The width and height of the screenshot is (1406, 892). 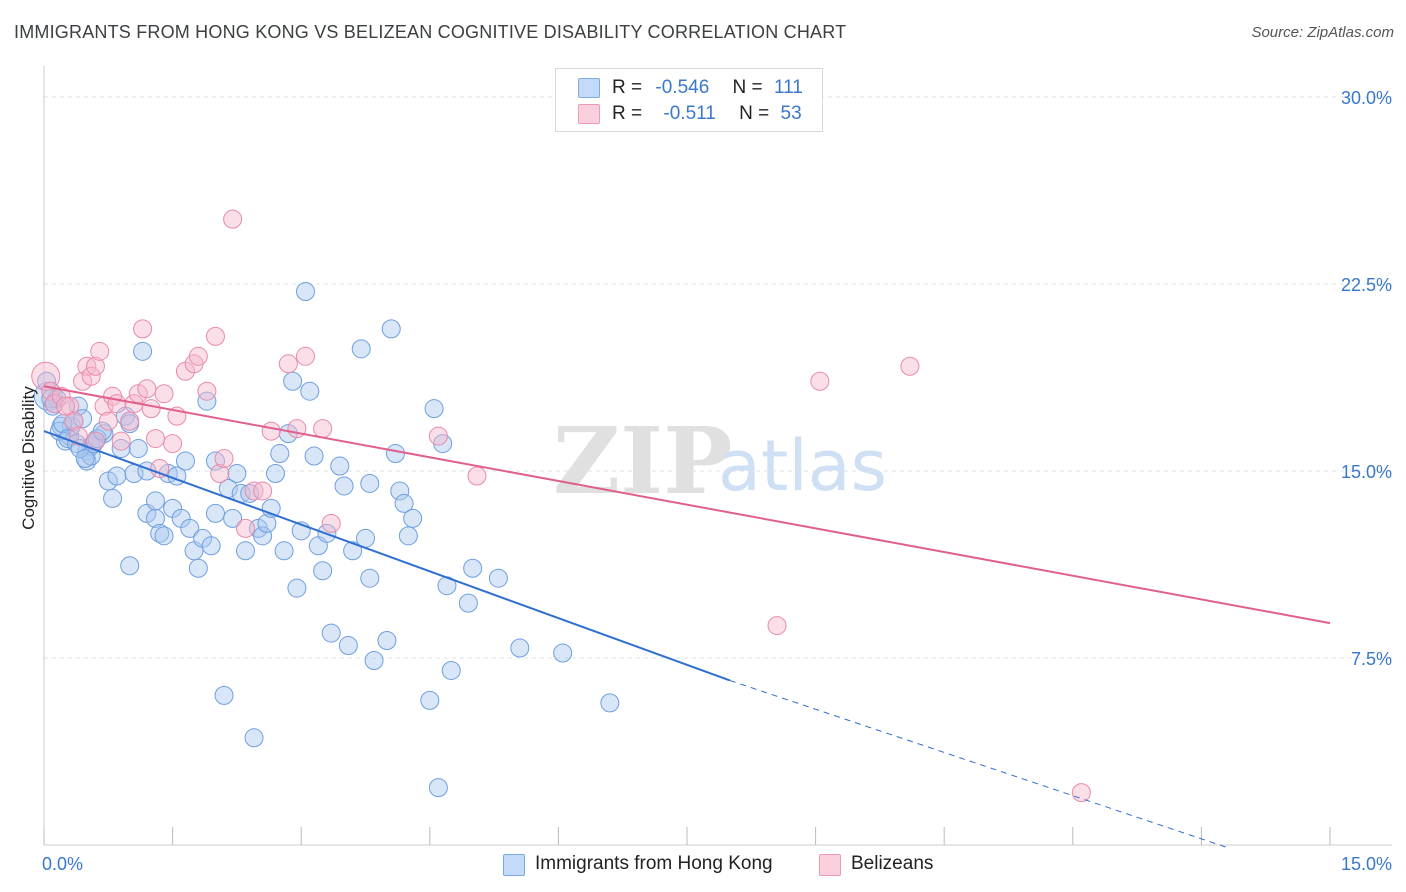 What do you see at coordinates (802, 466) in the screenshot?
I see `watermark-atlas: atlas` at bounding box center [802, 466].